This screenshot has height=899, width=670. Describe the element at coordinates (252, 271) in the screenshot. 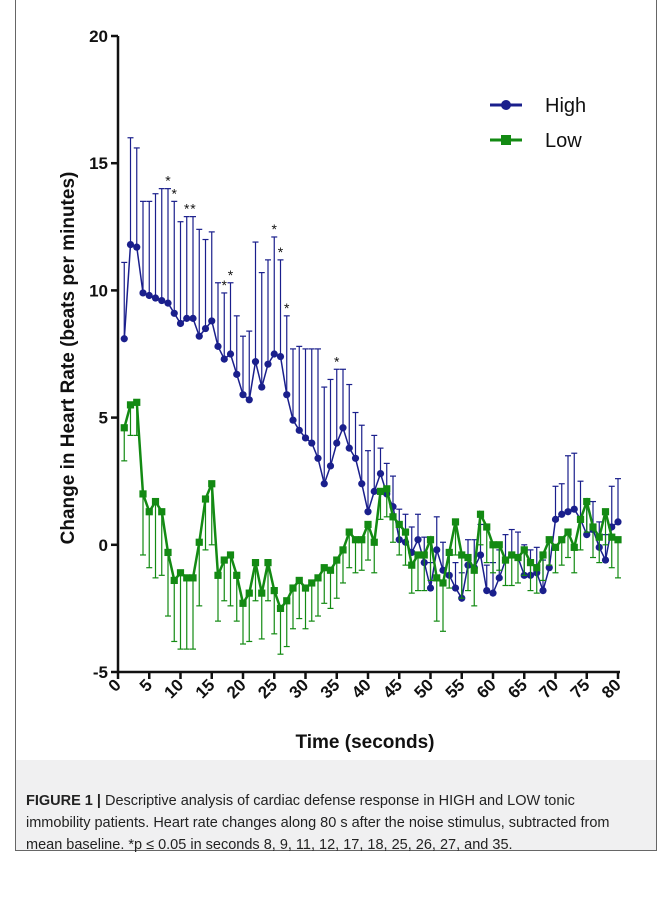

I see `significance-layer: *** *******` at that location.